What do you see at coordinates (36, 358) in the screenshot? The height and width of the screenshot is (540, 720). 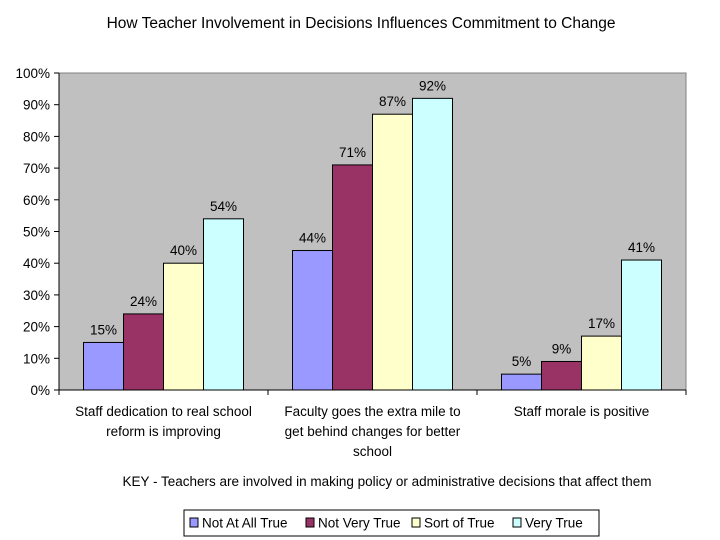 I see `y-tick-label: 10%` at bounding box center [36, 358].